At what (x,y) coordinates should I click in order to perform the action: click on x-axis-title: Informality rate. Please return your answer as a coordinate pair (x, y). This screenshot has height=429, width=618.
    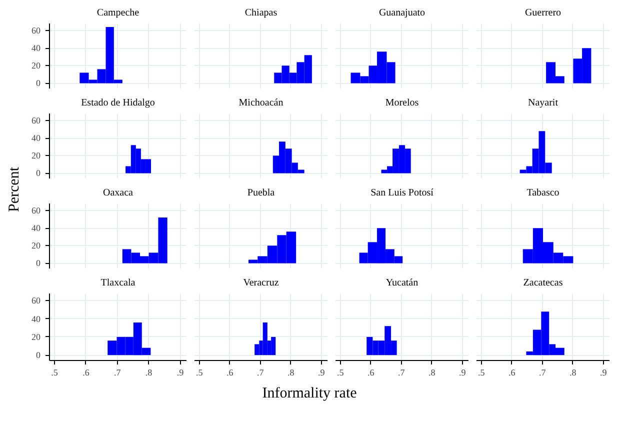
    Looking at the image, I should click on (310, 394).